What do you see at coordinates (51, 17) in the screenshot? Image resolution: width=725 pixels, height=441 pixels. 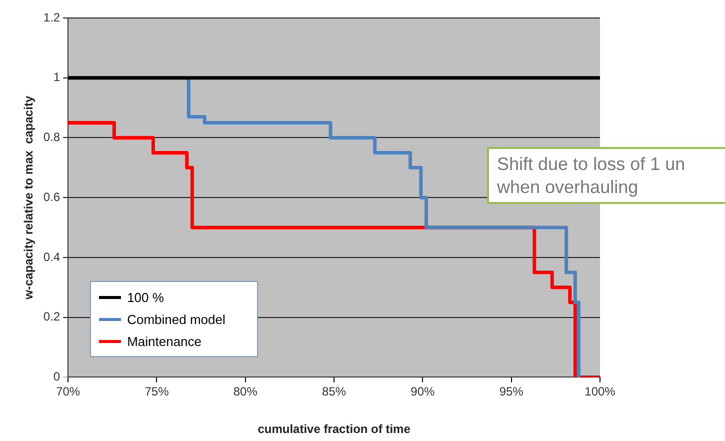 I see `y-tick-label: 1.2` at bounding box center [51, 17].